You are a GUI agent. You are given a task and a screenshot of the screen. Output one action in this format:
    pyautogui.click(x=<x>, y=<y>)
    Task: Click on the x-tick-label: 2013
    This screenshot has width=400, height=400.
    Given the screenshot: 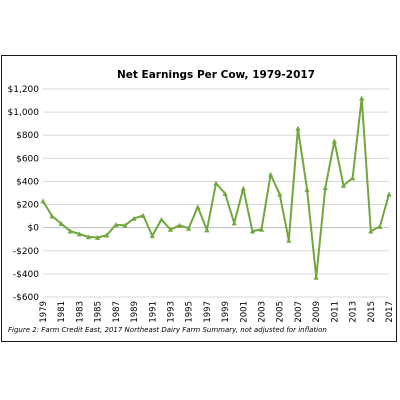 What is the action you would take?
    pyautogui.click(x=354, y=312)
    